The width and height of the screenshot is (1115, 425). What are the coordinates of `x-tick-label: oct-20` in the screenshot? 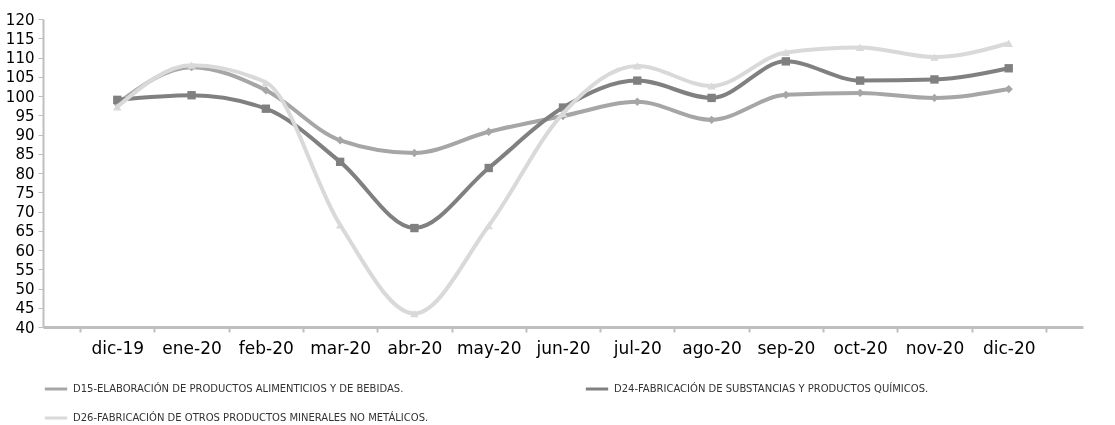 It's located at (860, 347).